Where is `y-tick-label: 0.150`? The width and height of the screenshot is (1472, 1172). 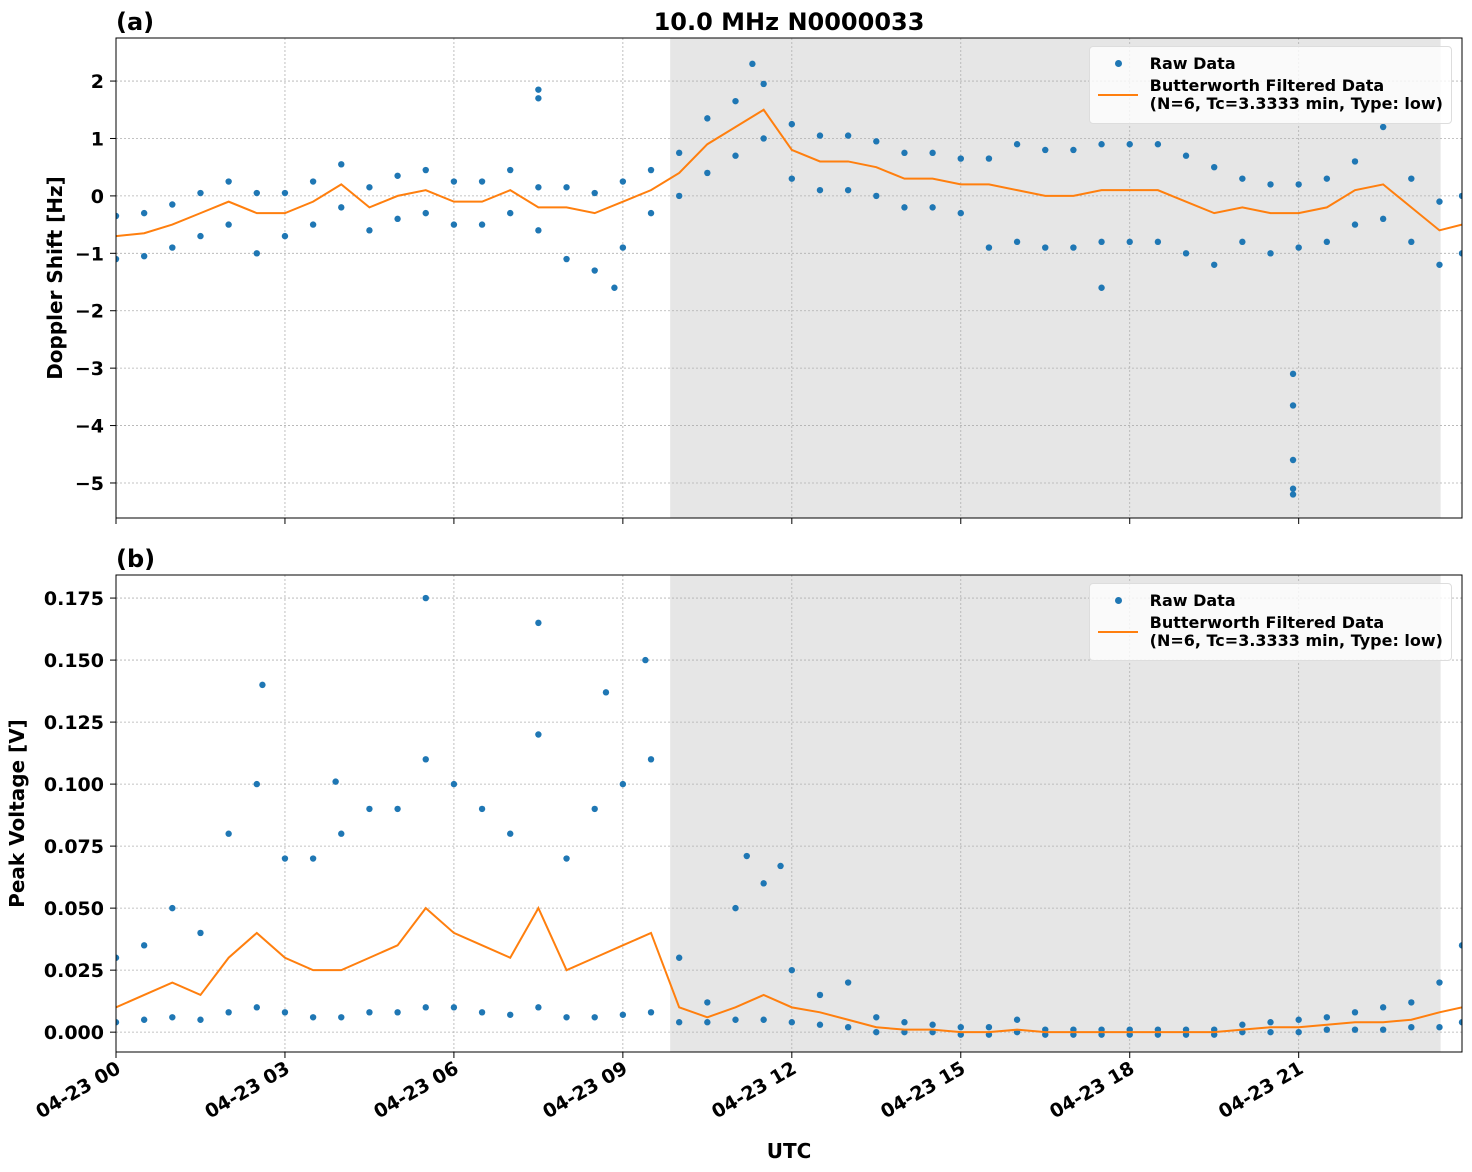
y-tick-label: 0.150 is located at coordinates (74, 661).